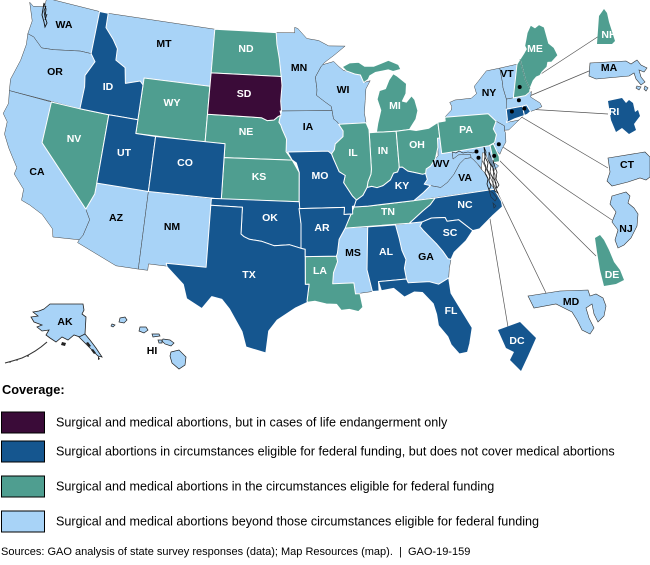 The height and width of the screenshot is (565, 650). What do you see at coordinates (507, 74) in the screenshot?
I see `svg-text: VT` at bounding box center [507, 74].